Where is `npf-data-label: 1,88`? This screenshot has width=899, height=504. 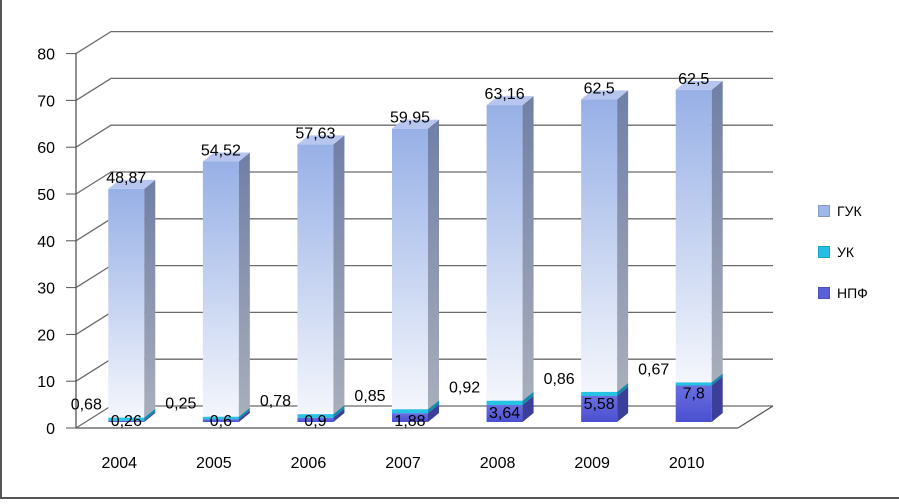
npf-data-label: 1,88 is located at coordinates (409, 421).